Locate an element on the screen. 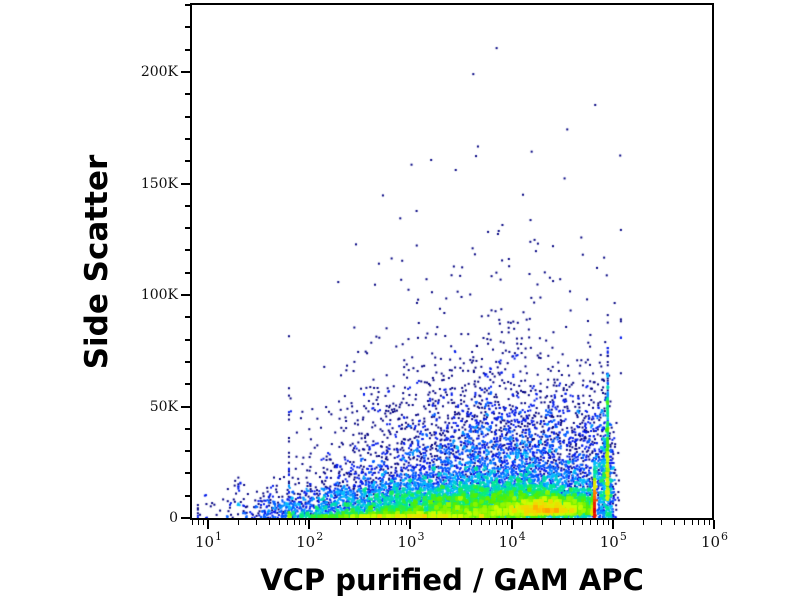 The height and width of the screenshot is (600, 800). x-tick-label: 10⁶ is located at coordinates (714, 540).